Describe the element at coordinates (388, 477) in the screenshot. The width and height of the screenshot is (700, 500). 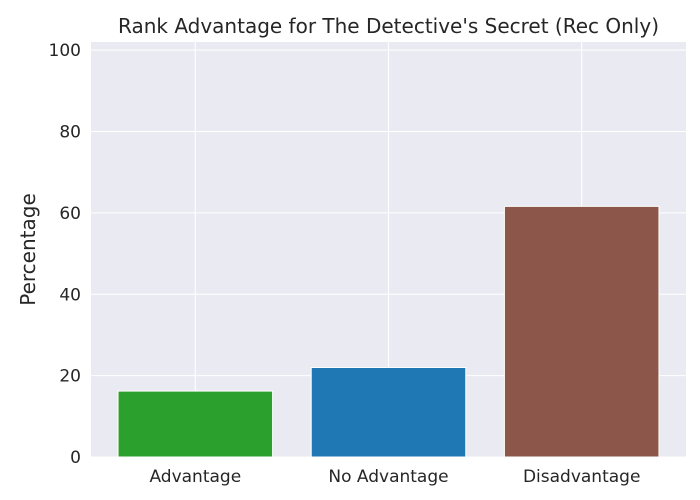
I see `x-tick-label: No Advantage` at that location.